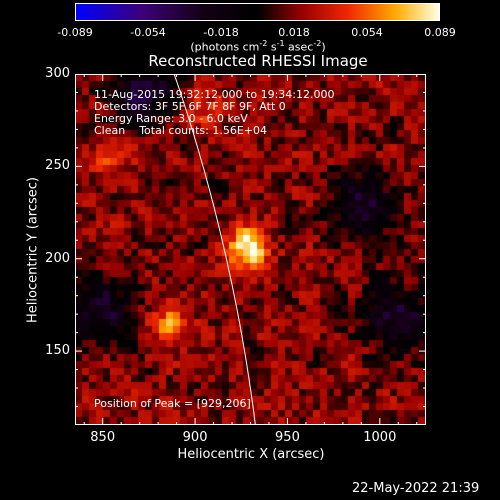  What do you see at coordinates (57, 166) in the screenshot?
I see `y-tick-label: 250` at bounding box center [57, 166].